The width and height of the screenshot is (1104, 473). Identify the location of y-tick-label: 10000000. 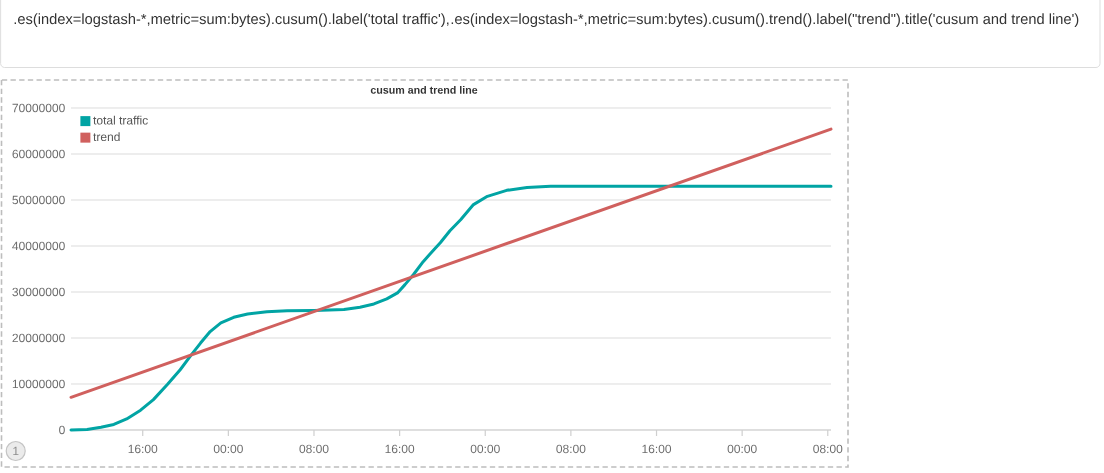
(38, 384).